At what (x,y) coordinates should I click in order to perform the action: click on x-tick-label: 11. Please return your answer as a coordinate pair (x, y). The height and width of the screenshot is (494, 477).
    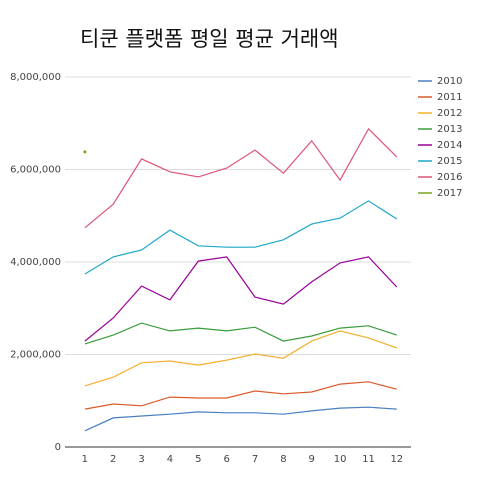
    Looking at the image, I should click on (368, 459).